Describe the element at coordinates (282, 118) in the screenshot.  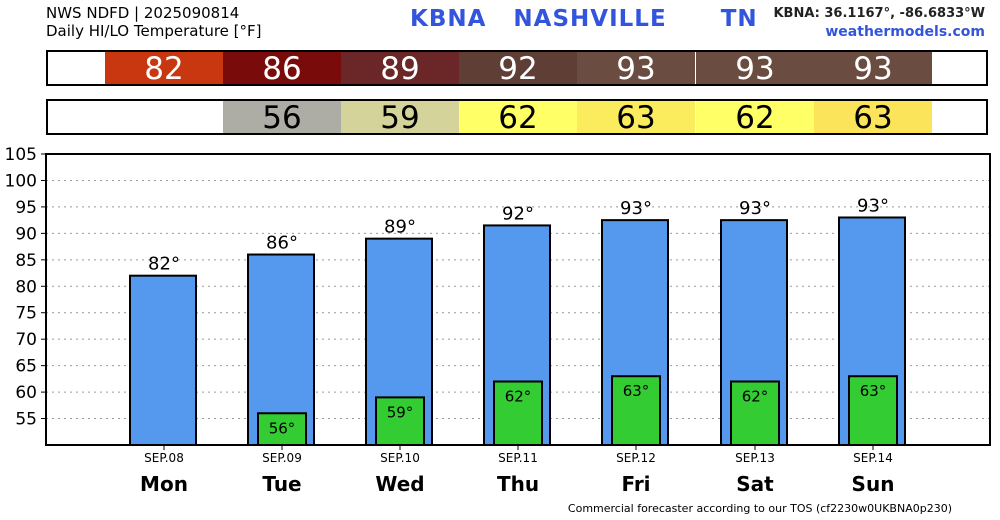
I see `low-temp-cell: 56` at that location.